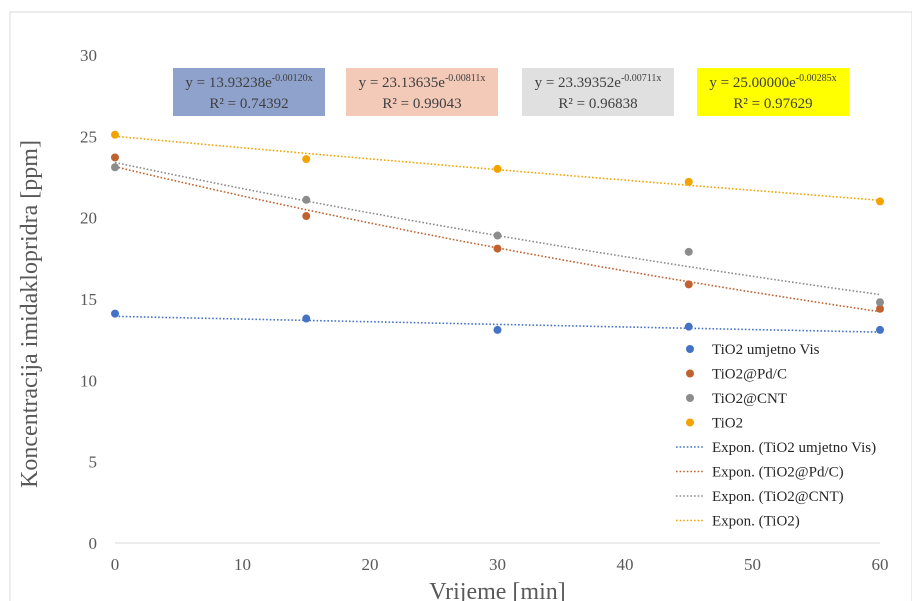 The image size is (912, 601). I want to click on y-tick-label: 0, so click(93, 543).